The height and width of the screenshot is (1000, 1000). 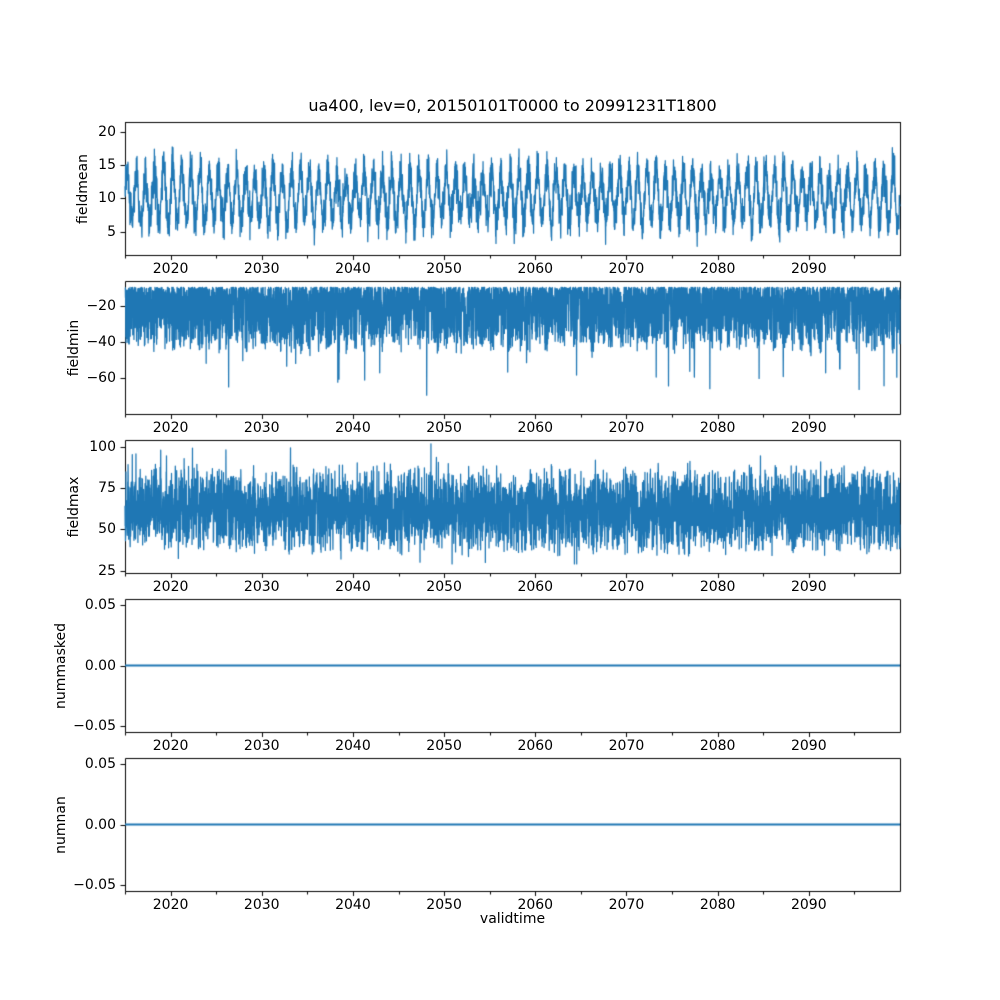 What do you see at coordinates (107, 165) in the screenshot?
I see `y-tick-label: 15` at bounding box center [107, 165].